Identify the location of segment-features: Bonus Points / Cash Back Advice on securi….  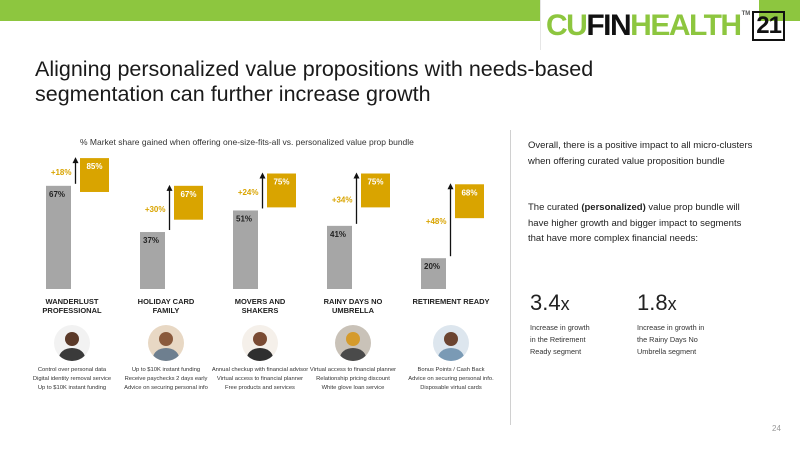
(451, 380).